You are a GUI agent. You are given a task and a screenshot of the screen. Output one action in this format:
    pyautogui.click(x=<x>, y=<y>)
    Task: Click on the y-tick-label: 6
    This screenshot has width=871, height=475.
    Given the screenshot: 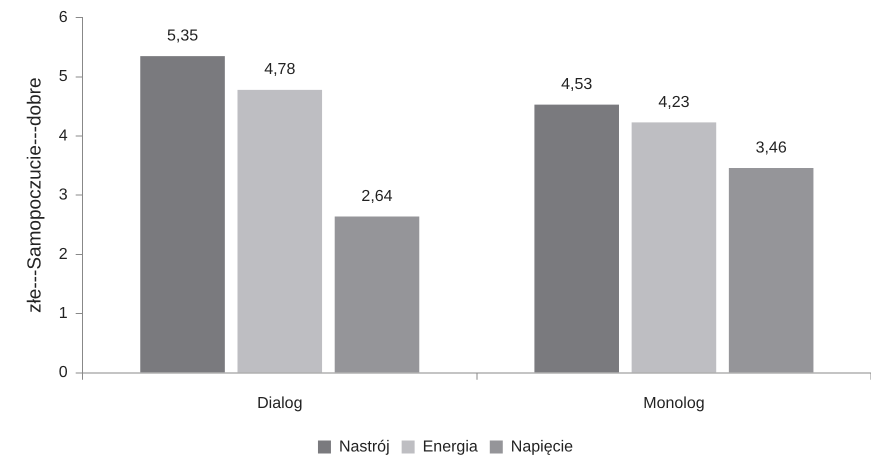 What is the action you would take?
    pyautogui.click(x=63, y=17)
    